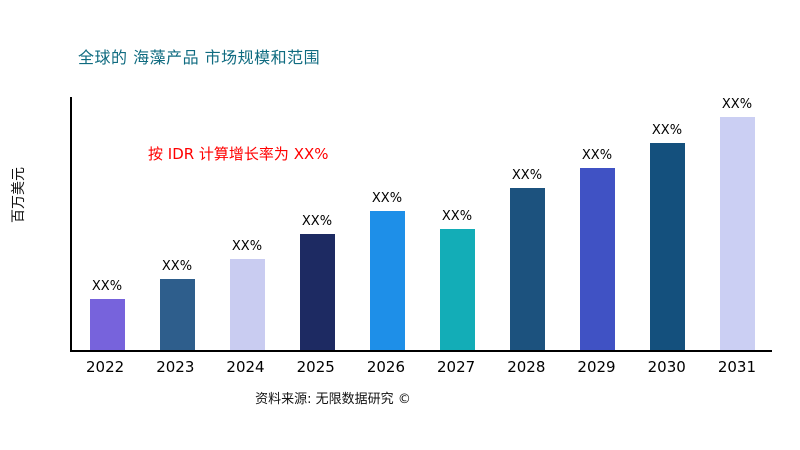 The width and height of the screenshot is (800, 450). I want to click on bar-2031, so click(737, 233).